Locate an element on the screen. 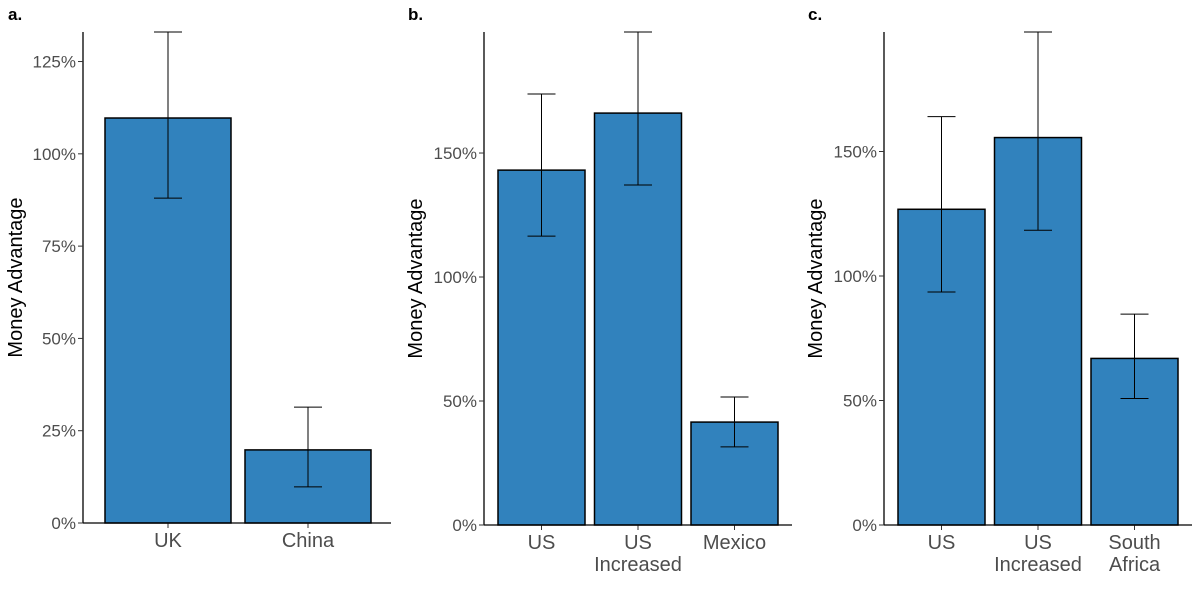 The height and width of the screenshot is (600, 1200). y-tick-label: 25% is located at coordinates (59, 431).